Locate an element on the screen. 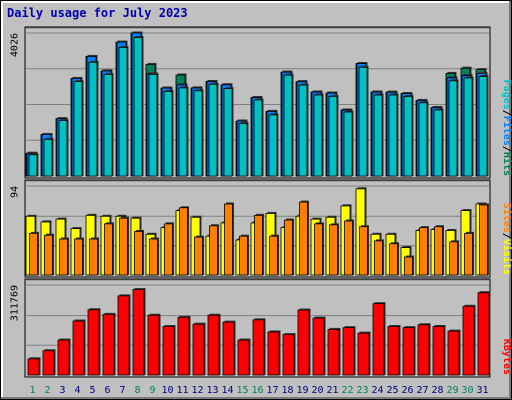  x-tick-label-day-6: 6 is located at coordinates (107, 390).